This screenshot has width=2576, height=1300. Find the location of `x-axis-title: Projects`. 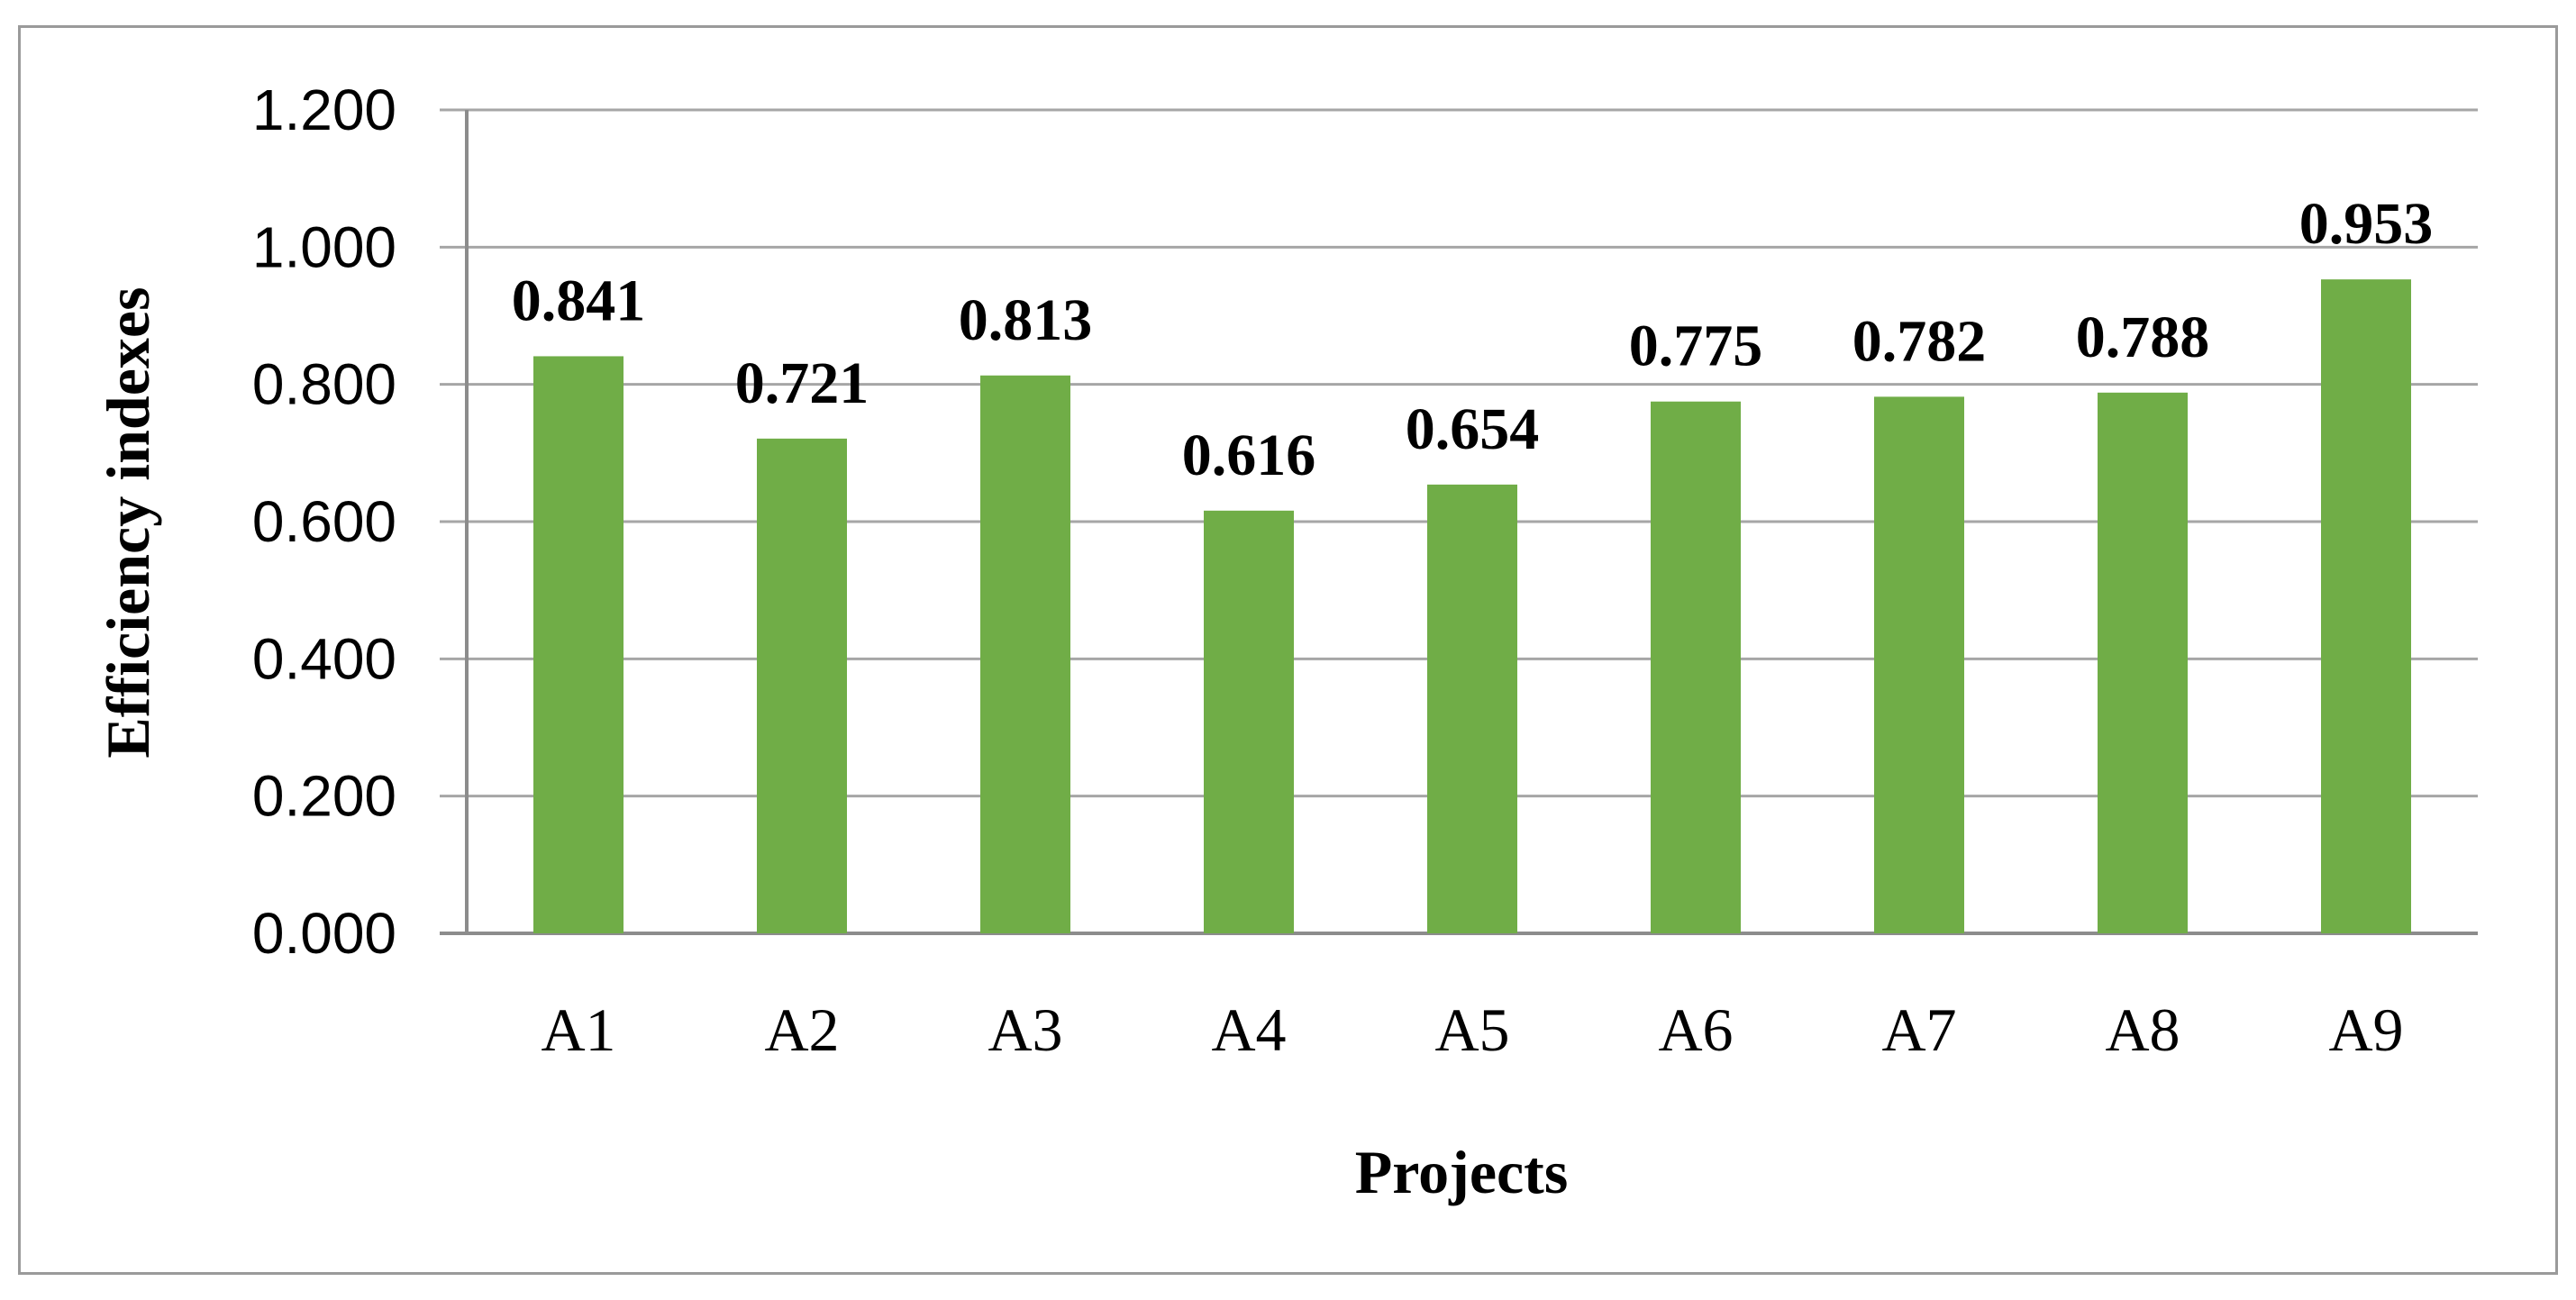

x-axis-title: Projects is located at coordinates (1462, 1172).